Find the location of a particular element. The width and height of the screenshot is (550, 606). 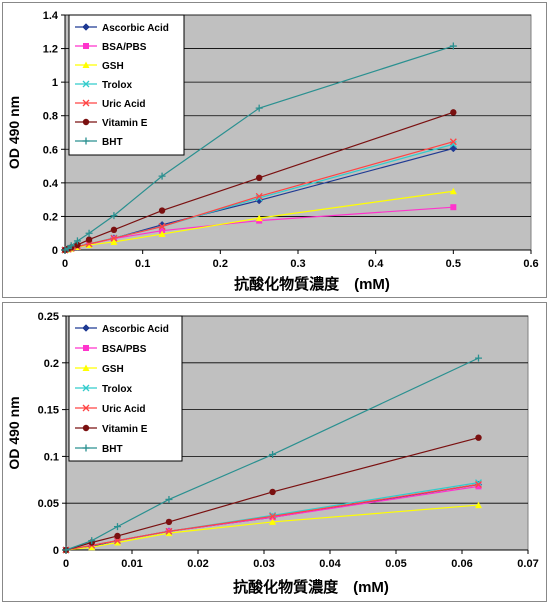

y-tick-label: 0.15 is located at coordinates (48, 411).